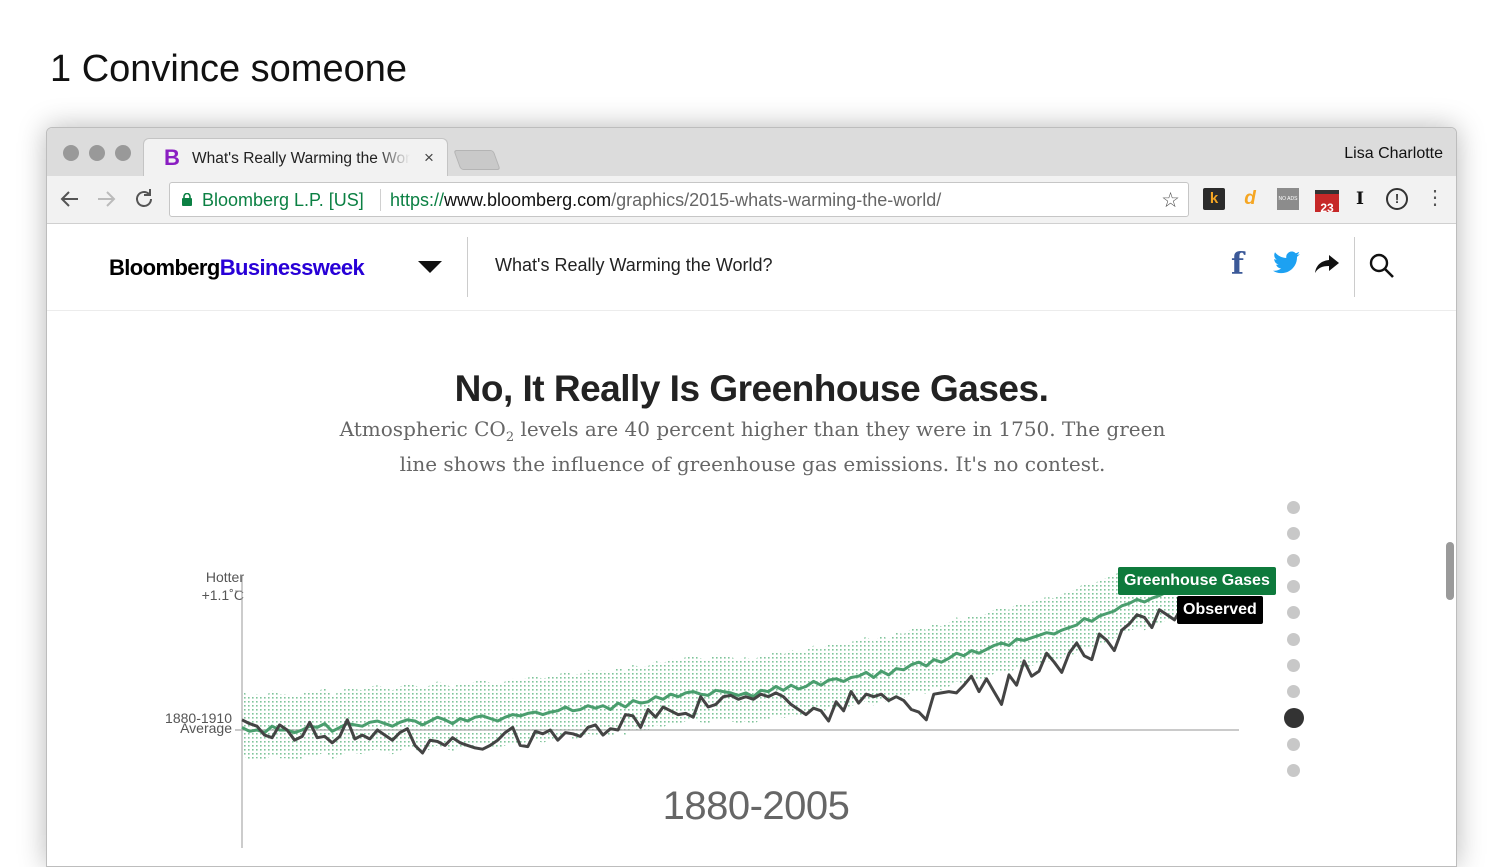  I want to click on baseline-label-line2: Average, so click(206, 728).